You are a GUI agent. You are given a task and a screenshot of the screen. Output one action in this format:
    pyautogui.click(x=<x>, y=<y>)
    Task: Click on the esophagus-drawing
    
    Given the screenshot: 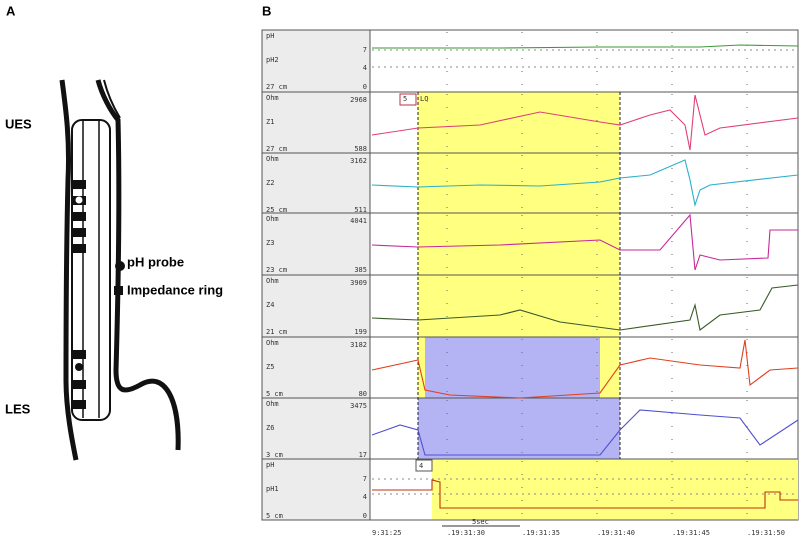 What is the action you would take?
    pyautogui.click(x=120, y=270)
    